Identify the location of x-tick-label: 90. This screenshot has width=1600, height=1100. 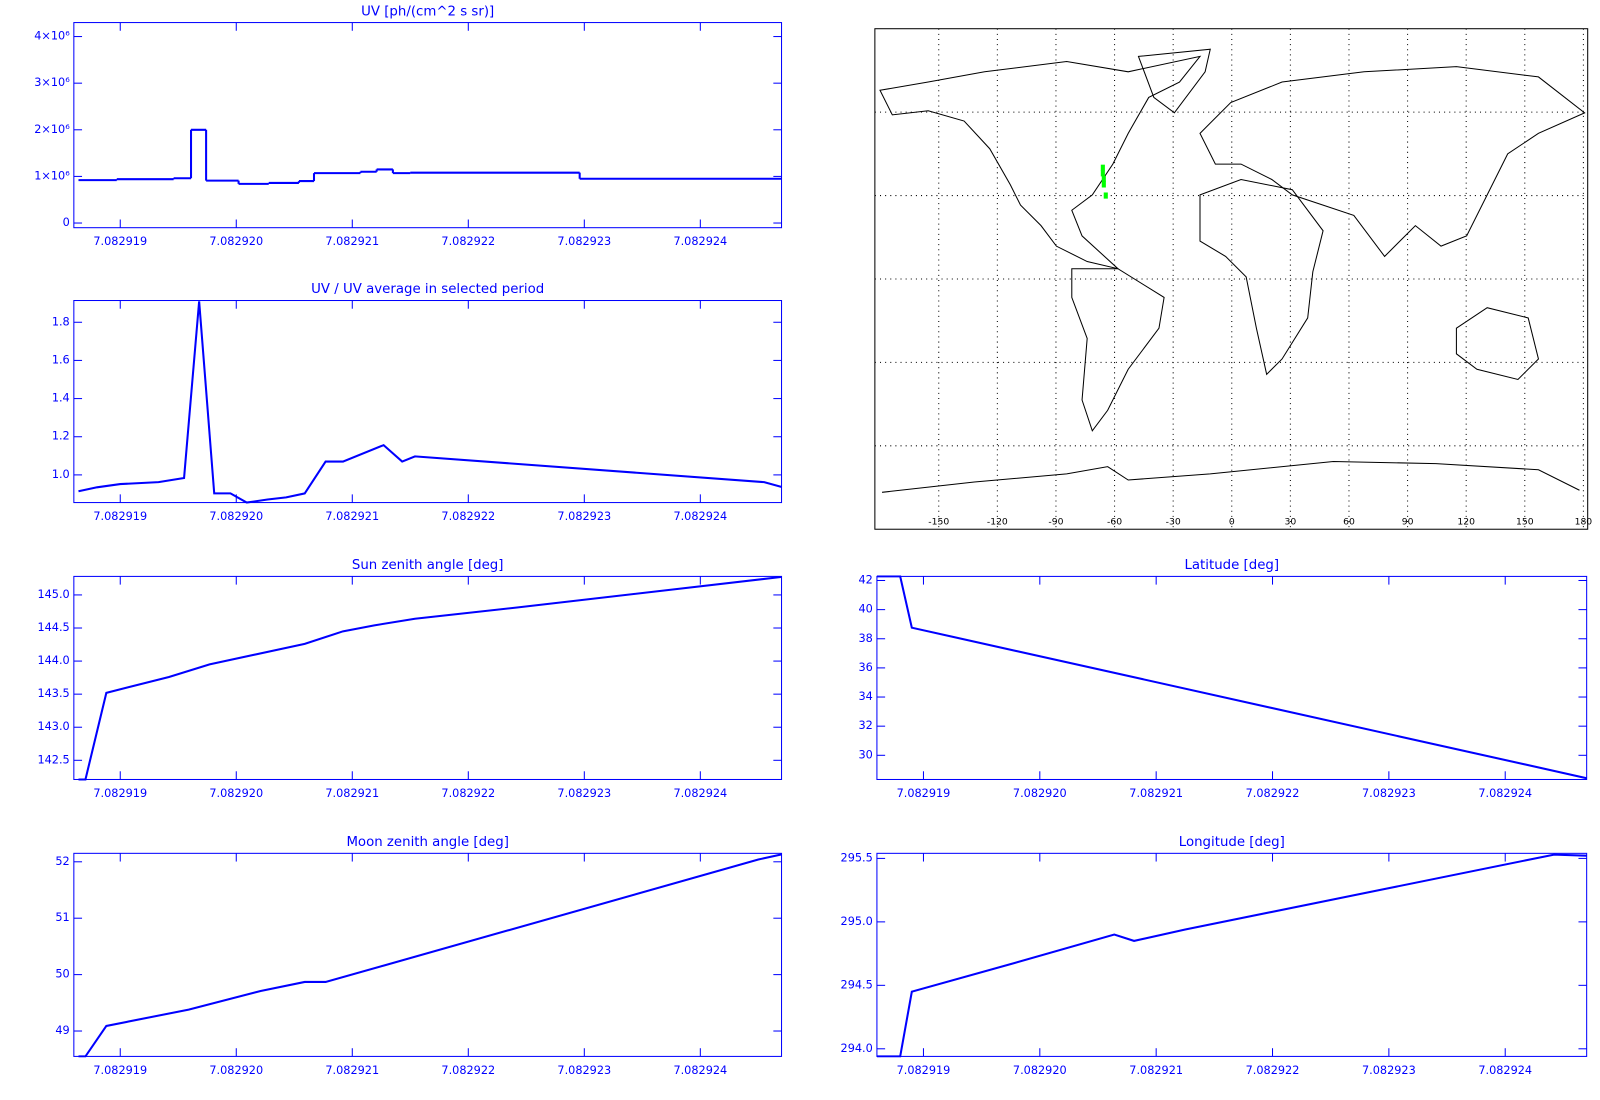
(1408, 522).